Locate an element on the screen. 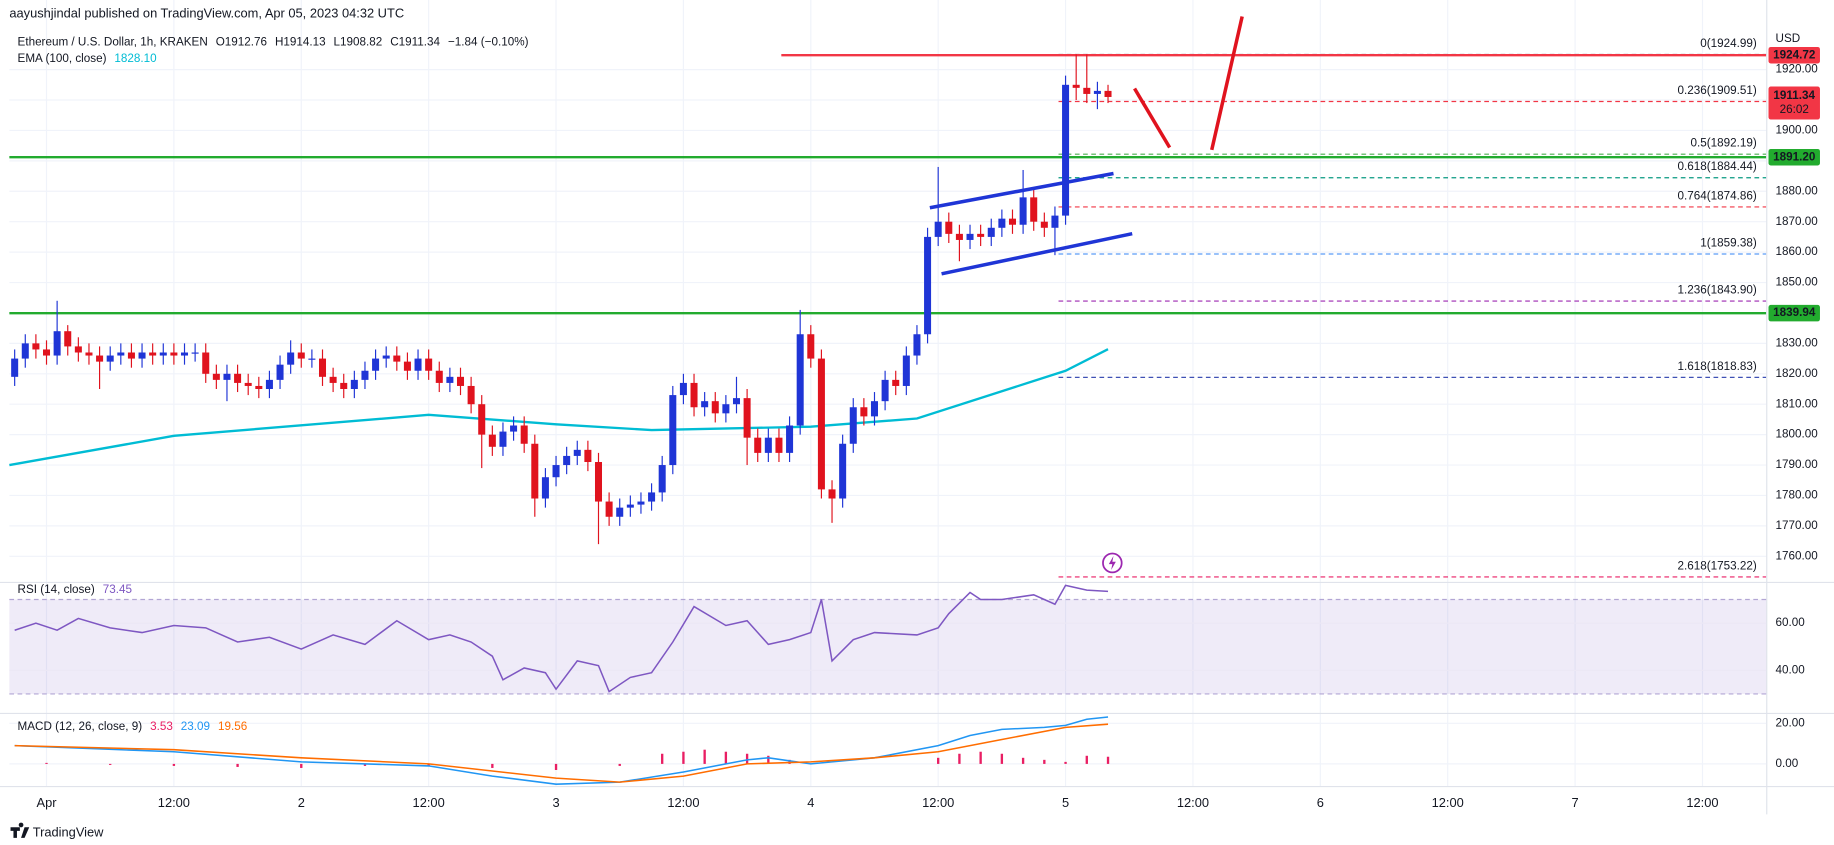  event-icon-bolt is located at coordinates (1112, 563).